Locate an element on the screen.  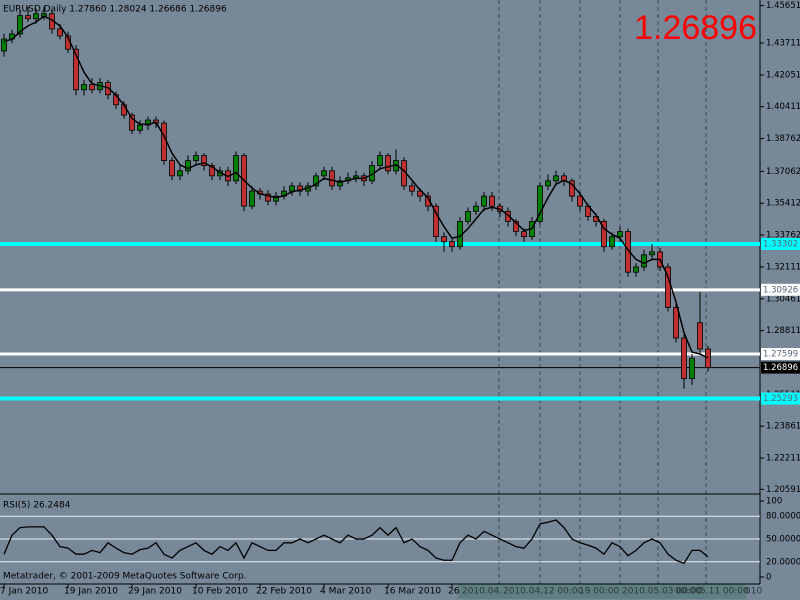
x-tick-label: 16 Mar 2010 is located at coordinates (412, 592).